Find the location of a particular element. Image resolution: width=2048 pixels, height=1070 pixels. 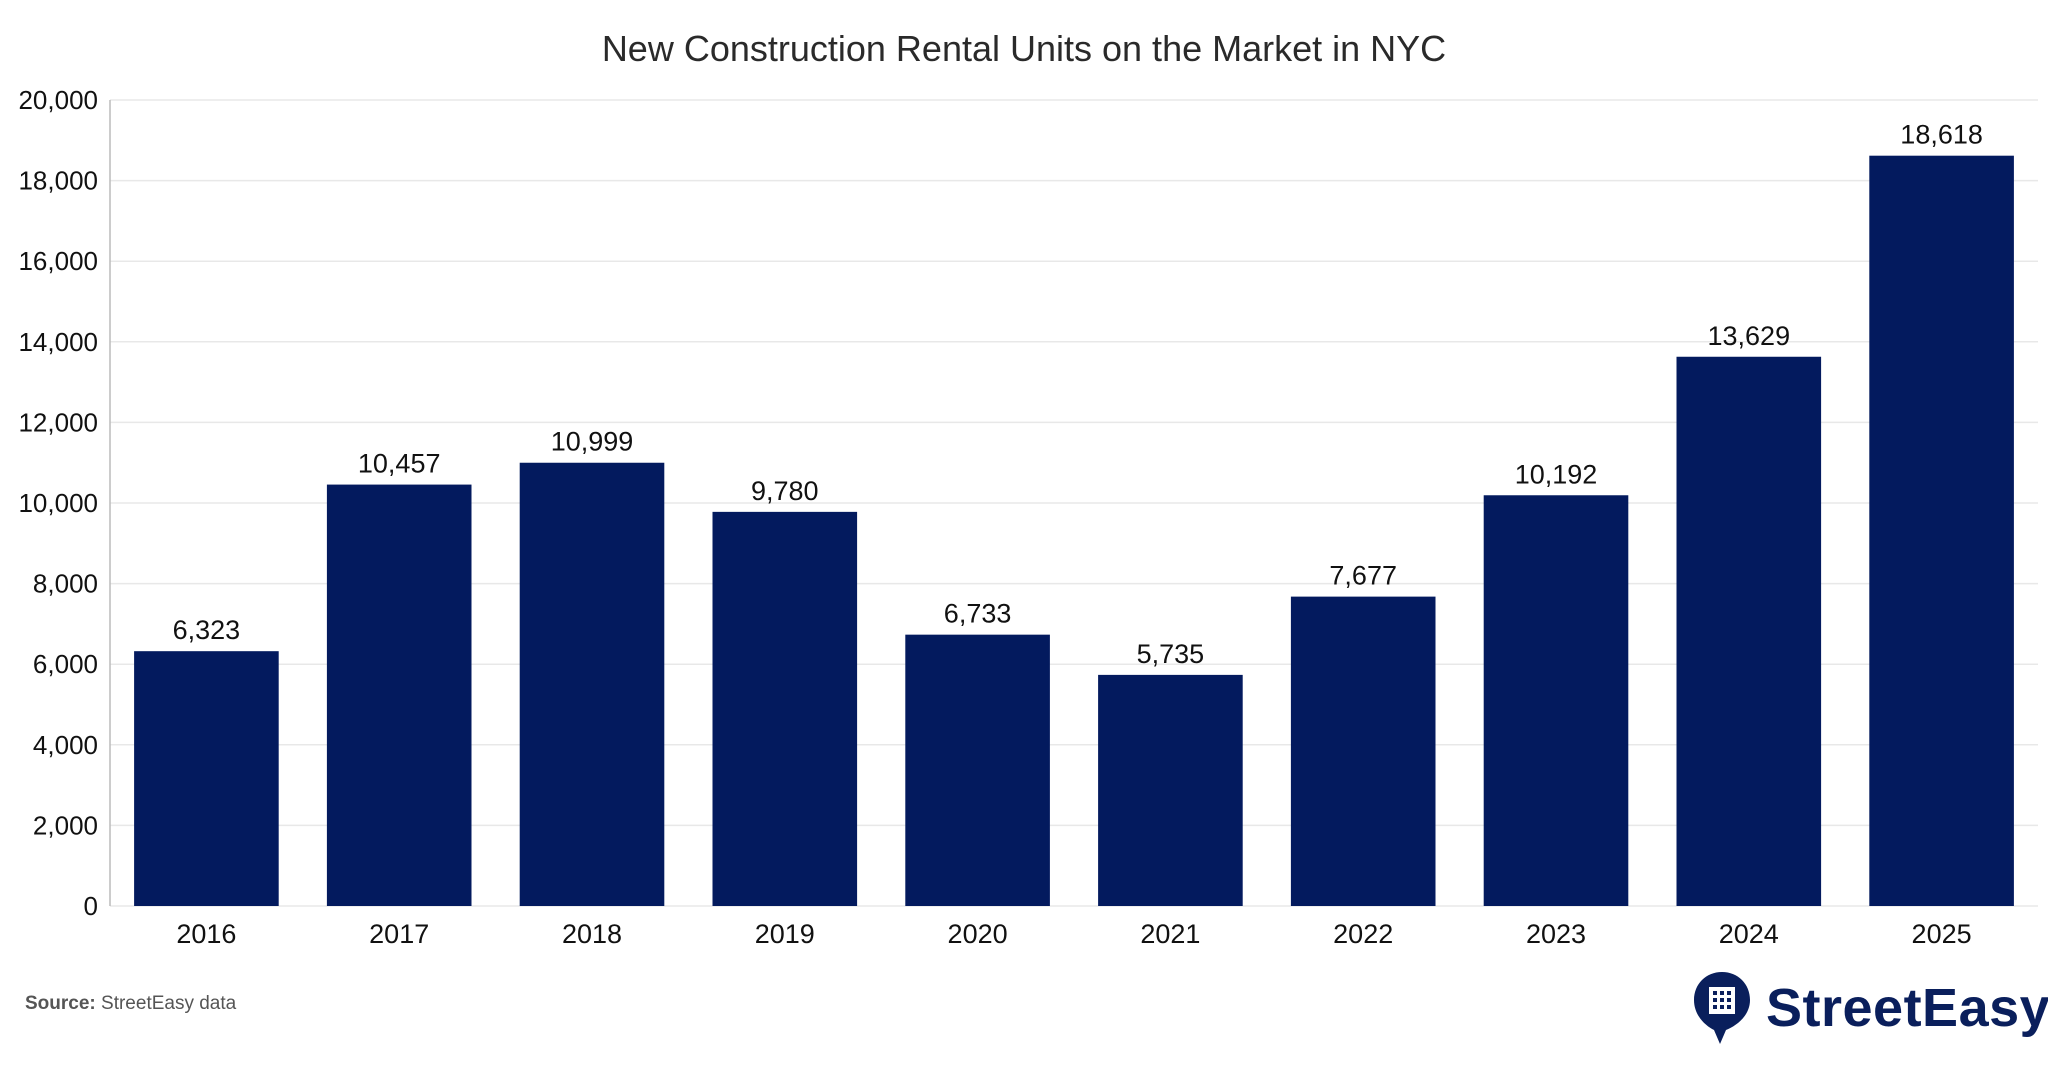

bar-value-label: 6,733 is located at coordinates (978, 614).